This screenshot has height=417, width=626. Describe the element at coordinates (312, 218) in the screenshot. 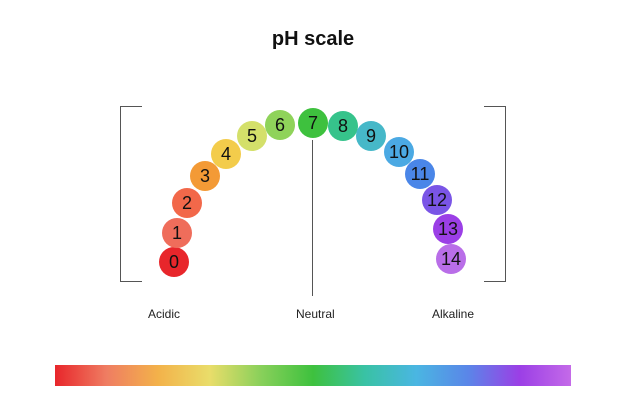

I see `neutral-divider-line` at that location.